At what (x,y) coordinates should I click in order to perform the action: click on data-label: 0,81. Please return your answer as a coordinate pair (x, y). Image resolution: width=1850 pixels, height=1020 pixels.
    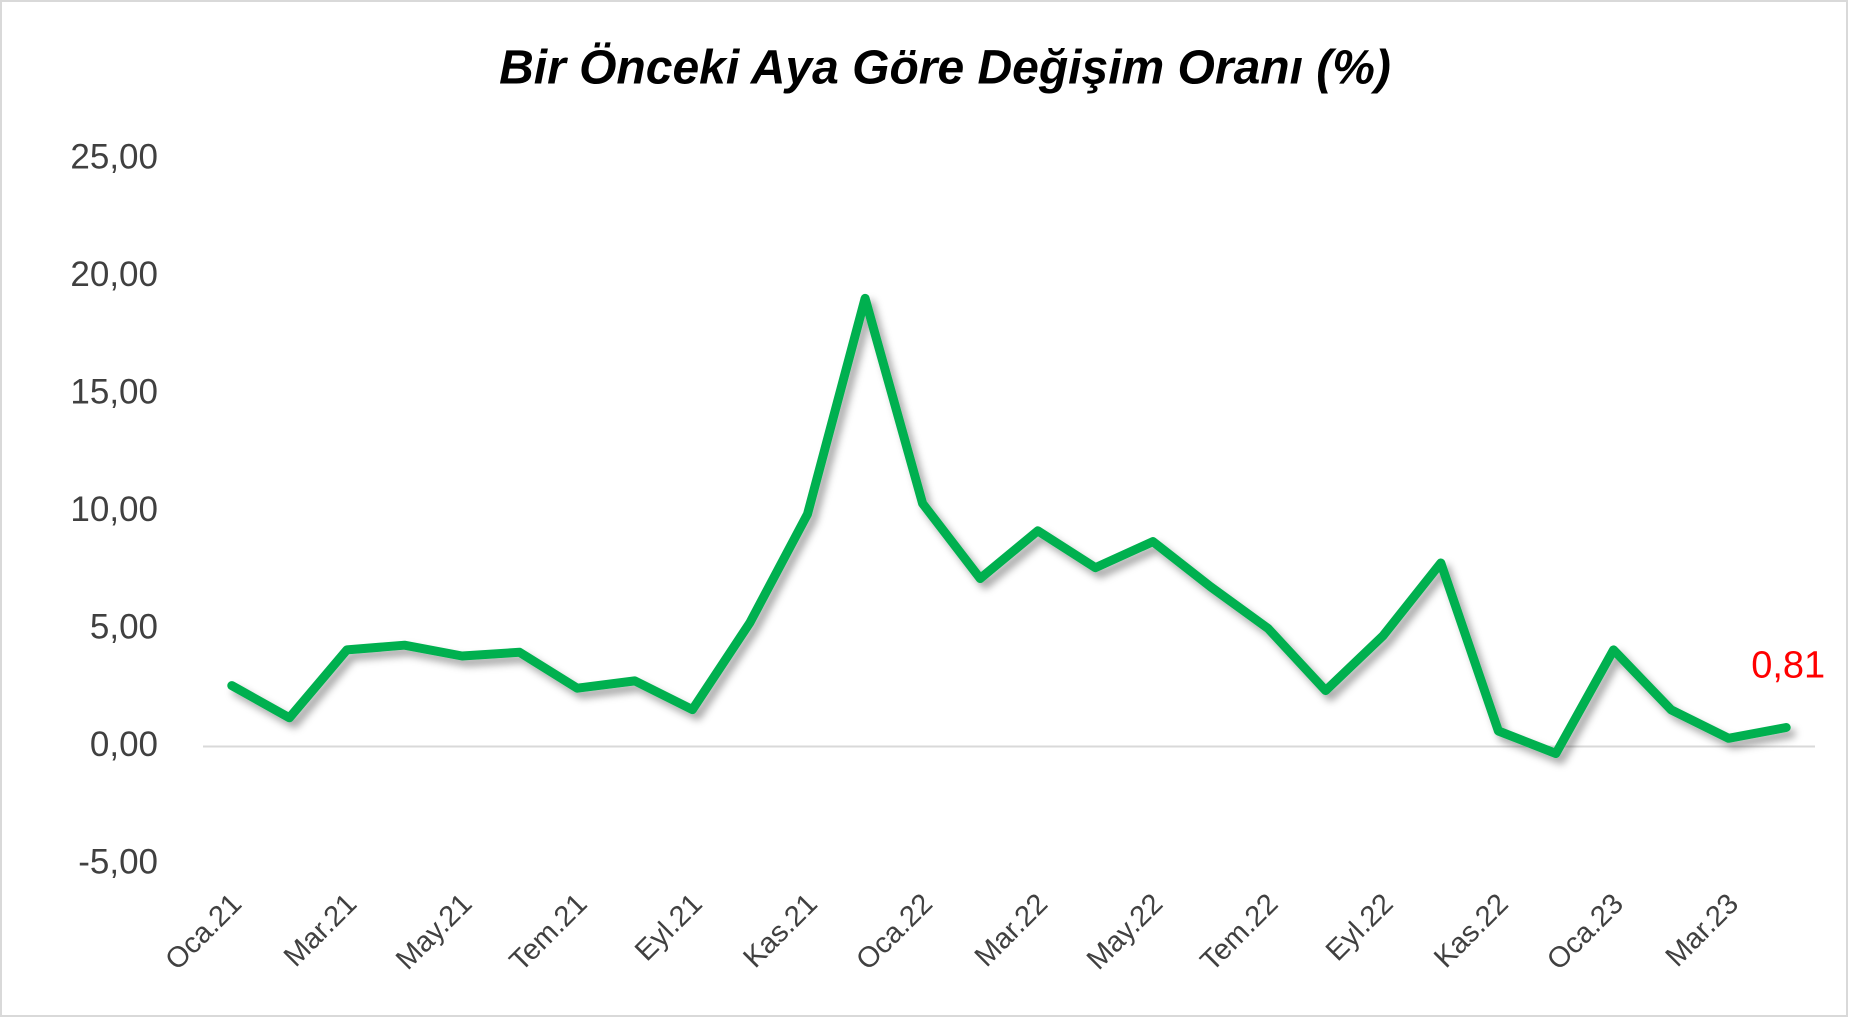
    Looking at the image, I should click on (1788, 665).